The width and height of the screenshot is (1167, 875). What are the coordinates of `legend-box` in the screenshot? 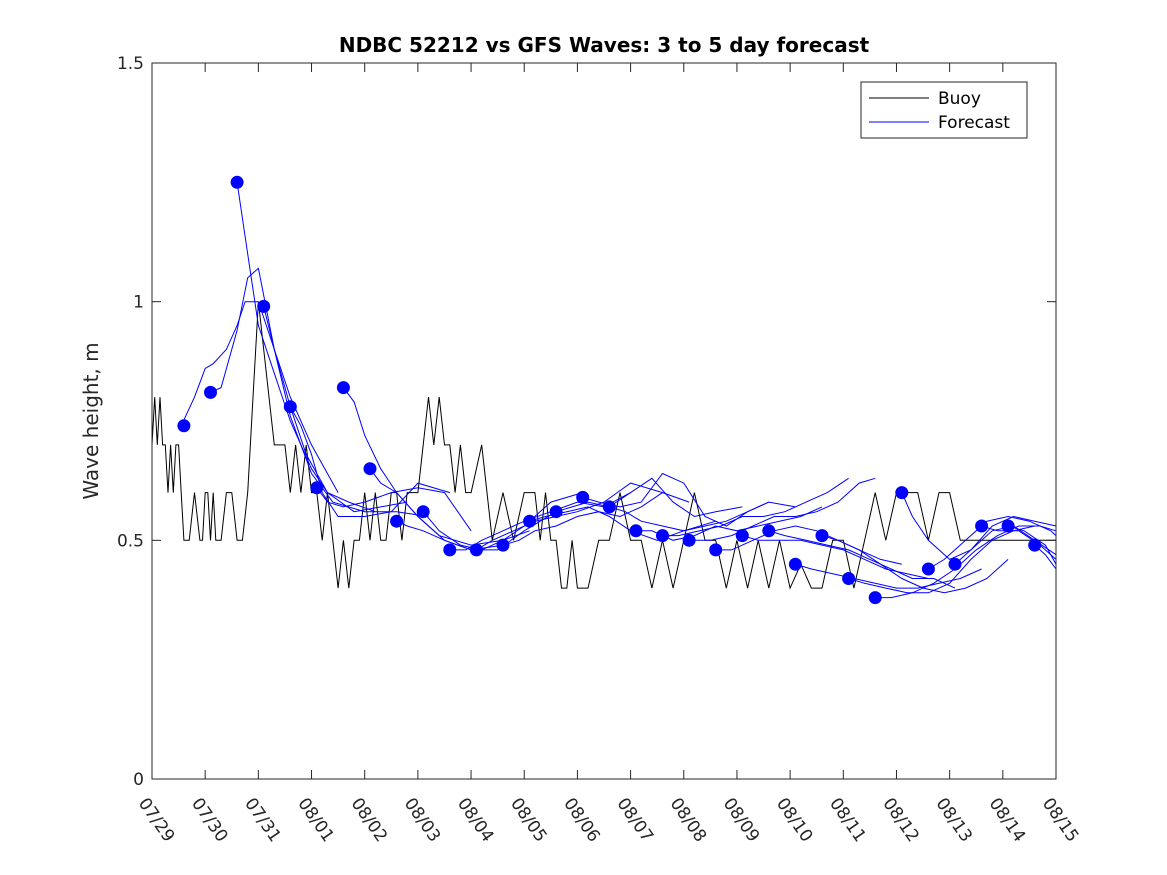 It's located at (944, 110).